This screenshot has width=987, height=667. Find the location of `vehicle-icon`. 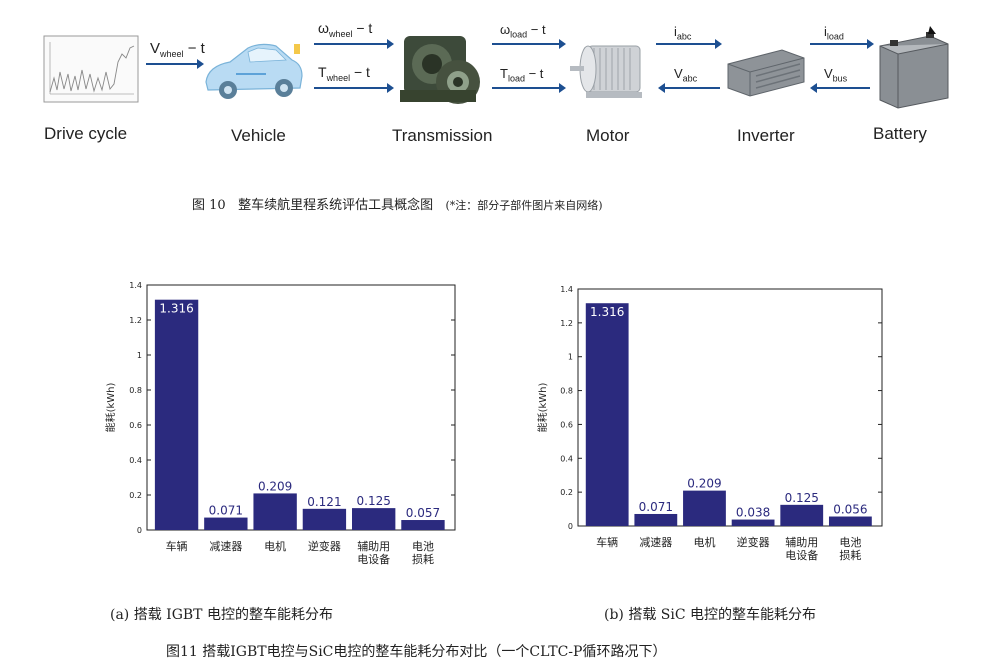

vehicle-icon is located at coordinates (254, 71).